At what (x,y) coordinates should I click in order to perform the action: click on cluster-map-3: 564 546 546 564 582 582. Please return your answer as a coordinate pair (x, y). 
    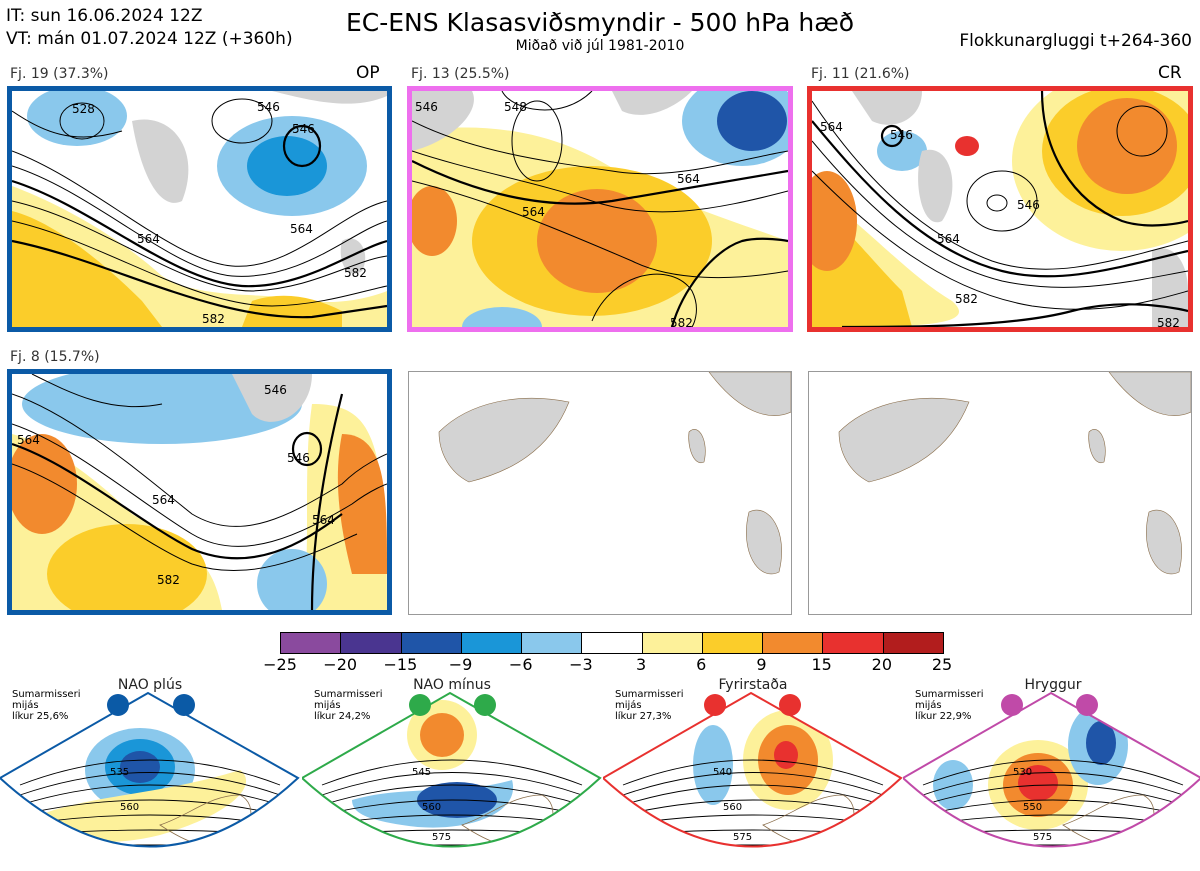
    Looking at the image, I should click on (1000, 209).